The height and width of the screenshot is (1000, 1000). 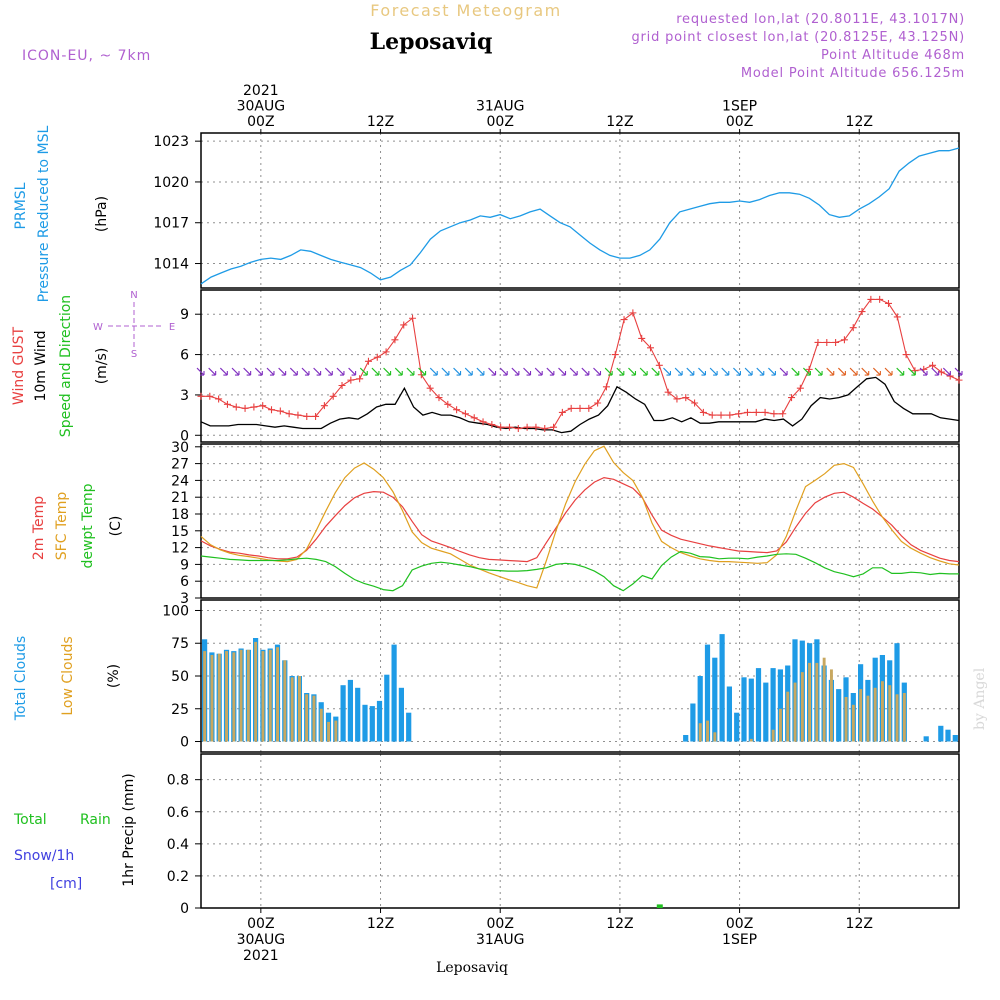 I want to click on header-title: Forecast Meteogram, so click(x=465, y=10).